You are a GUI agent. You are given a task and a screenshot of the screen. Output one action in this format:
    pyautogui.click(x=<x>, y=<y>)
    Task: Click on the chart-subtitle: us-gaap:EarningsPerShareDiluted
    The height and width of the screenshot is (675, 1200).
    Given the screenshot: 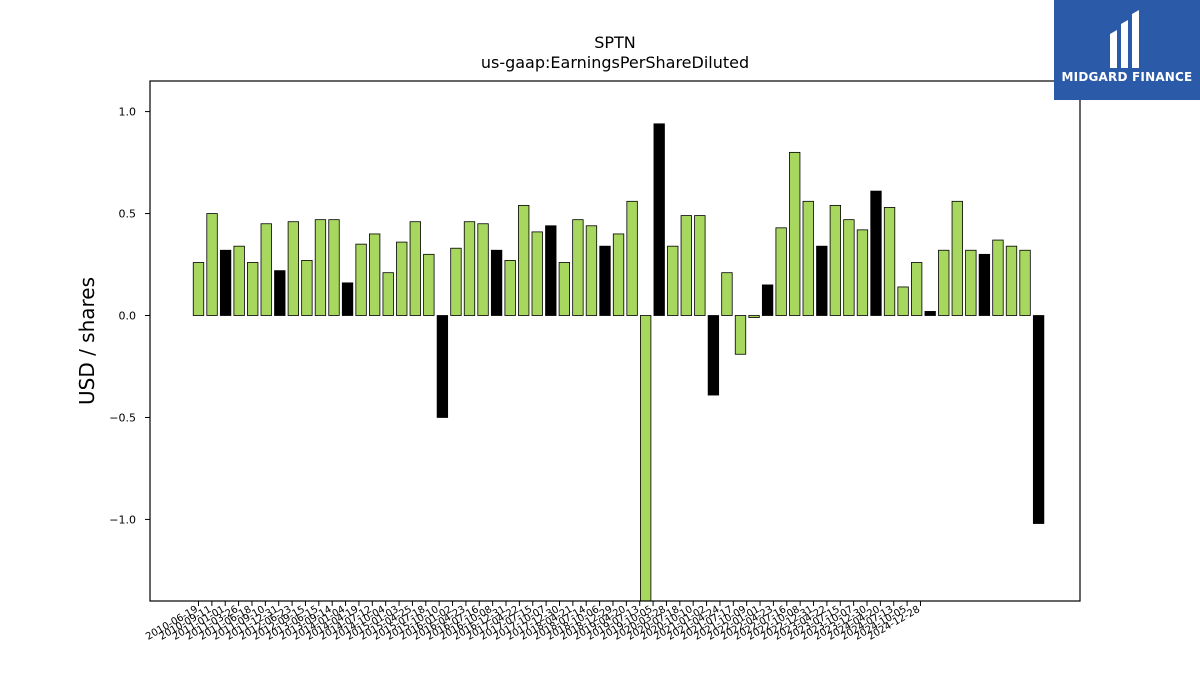 What is the action you would take?
    pyautogui.click(x=615, y=62)
    